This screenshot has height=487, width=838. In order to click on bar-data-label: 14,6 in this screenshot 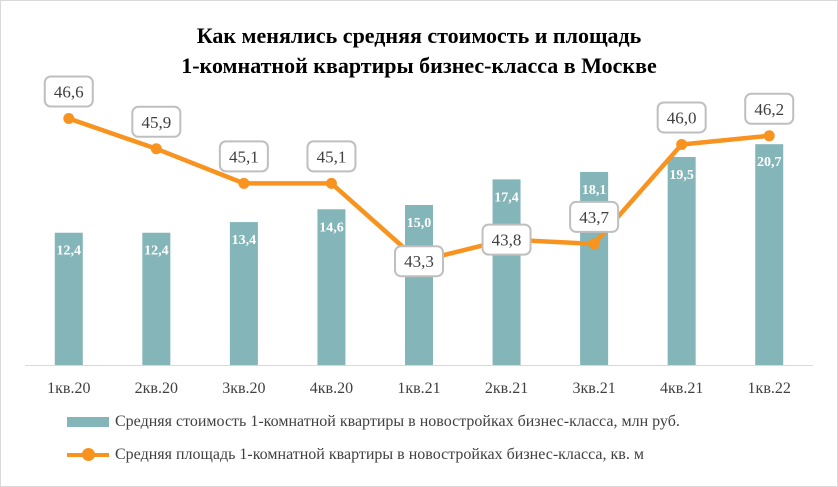, I will do `click(331, 227)`.